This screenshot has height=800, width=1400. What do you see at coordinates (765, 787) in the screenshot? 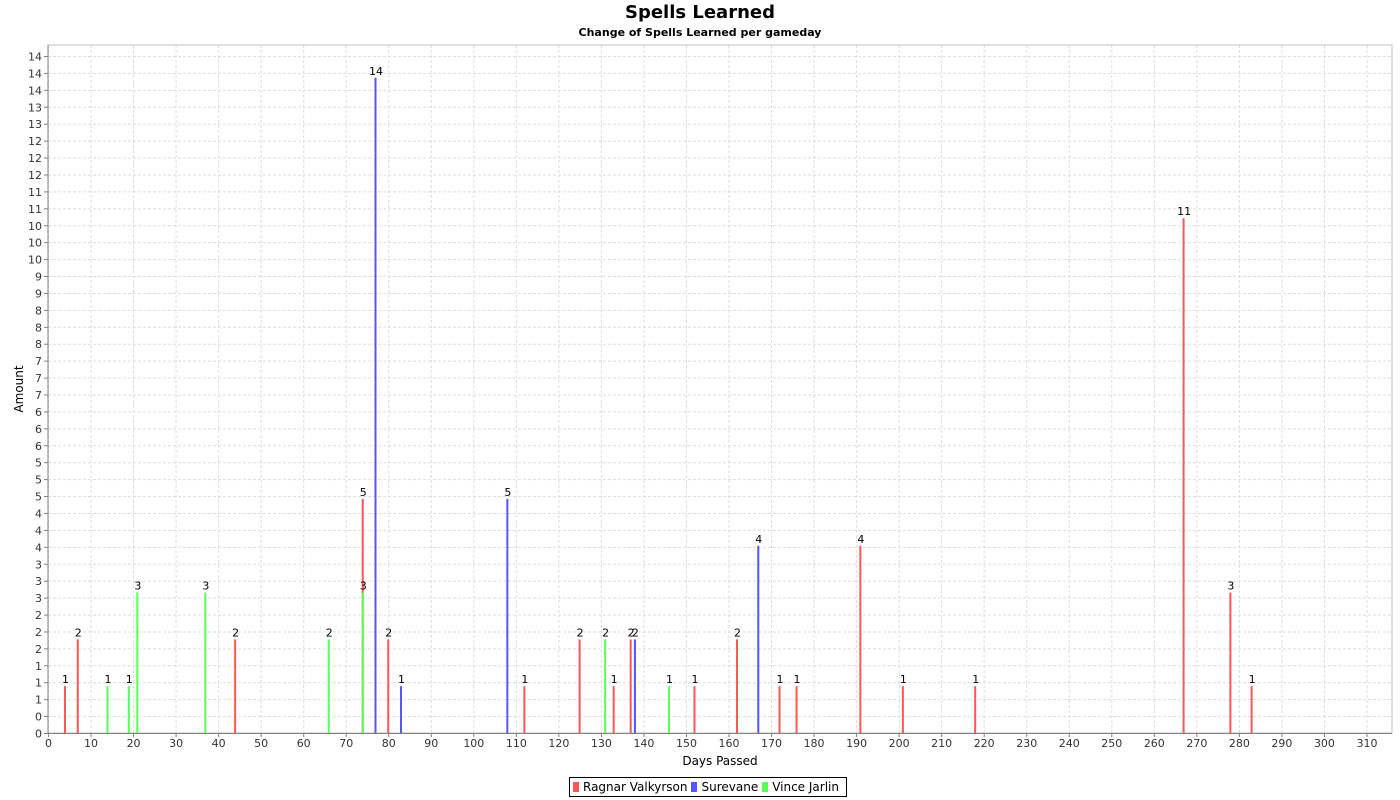
I see `legend-swatch-vince` at bounding box center [765, 787].